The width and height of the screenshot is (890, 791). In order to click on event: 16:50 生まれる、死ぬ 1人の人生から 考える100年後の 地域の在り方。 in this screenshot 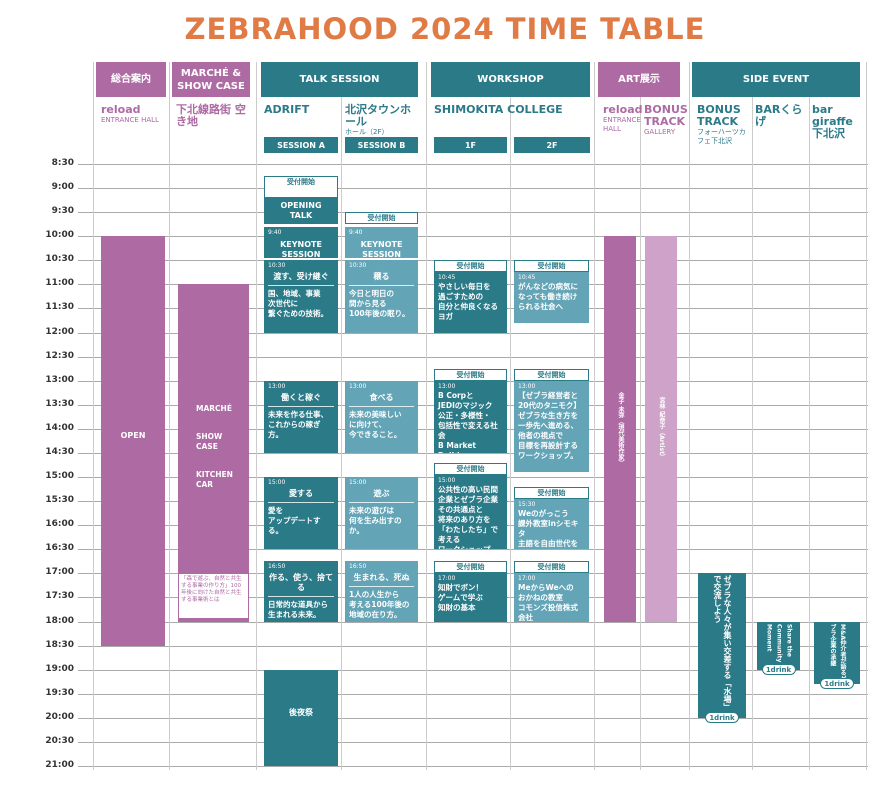, I will do `click(381, 591)`.